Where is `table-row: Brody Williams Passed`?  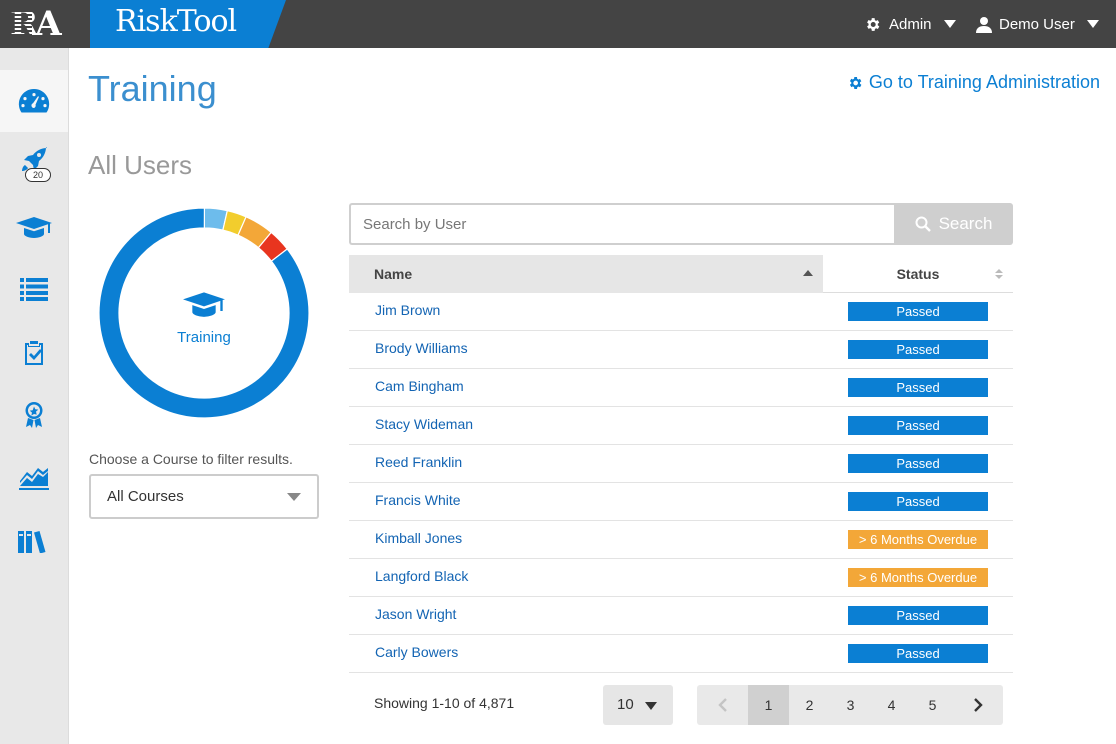 table-row: Brody Williams Passed is located at coordinates (681, 350).